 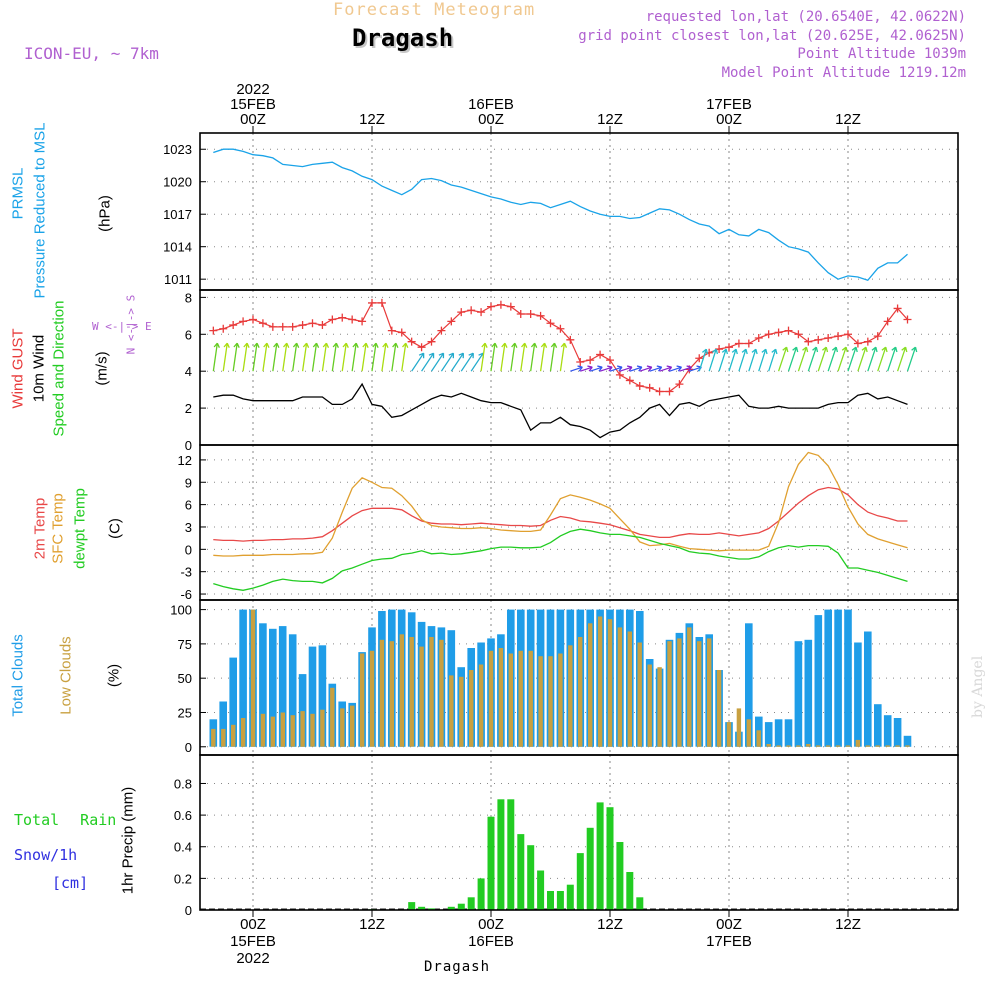 I want to click on ytick-label: 9, so click(x=188, y=482).